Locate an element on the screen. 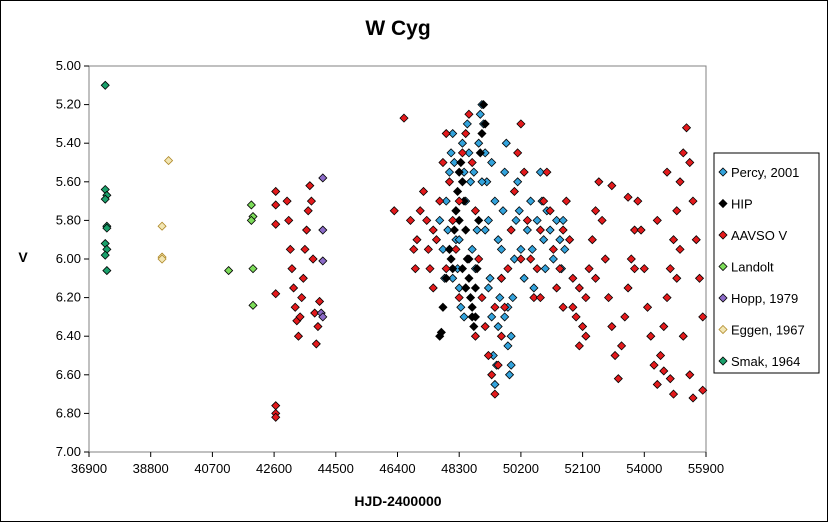 The image size is (828, 522). x-tick-label: 38800 is located at coordinates (151, 468).